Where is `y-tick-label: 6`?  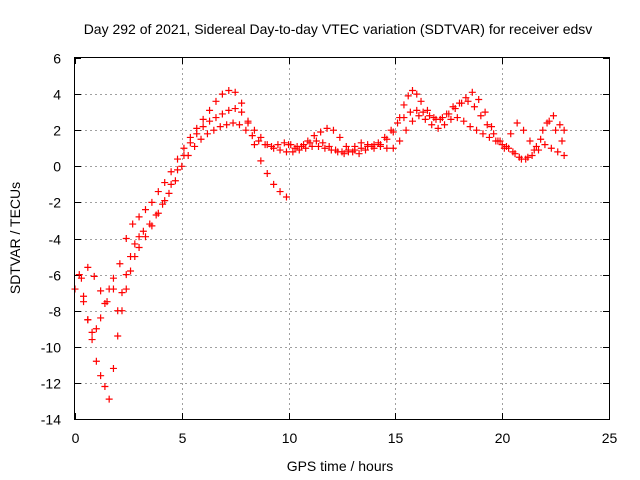
y-tick-label: 6 is located at coordinates (57, 59).